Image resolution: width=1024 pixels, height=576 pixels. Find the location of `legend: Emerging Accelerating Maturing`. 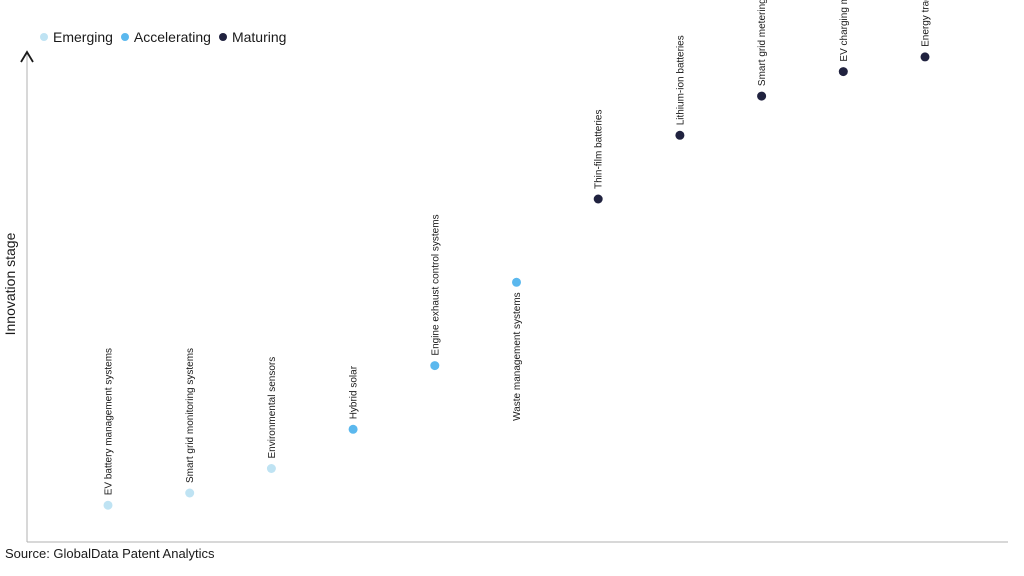

legend: Emerging Accelerating Maturing is located at coordinates (167, 37).